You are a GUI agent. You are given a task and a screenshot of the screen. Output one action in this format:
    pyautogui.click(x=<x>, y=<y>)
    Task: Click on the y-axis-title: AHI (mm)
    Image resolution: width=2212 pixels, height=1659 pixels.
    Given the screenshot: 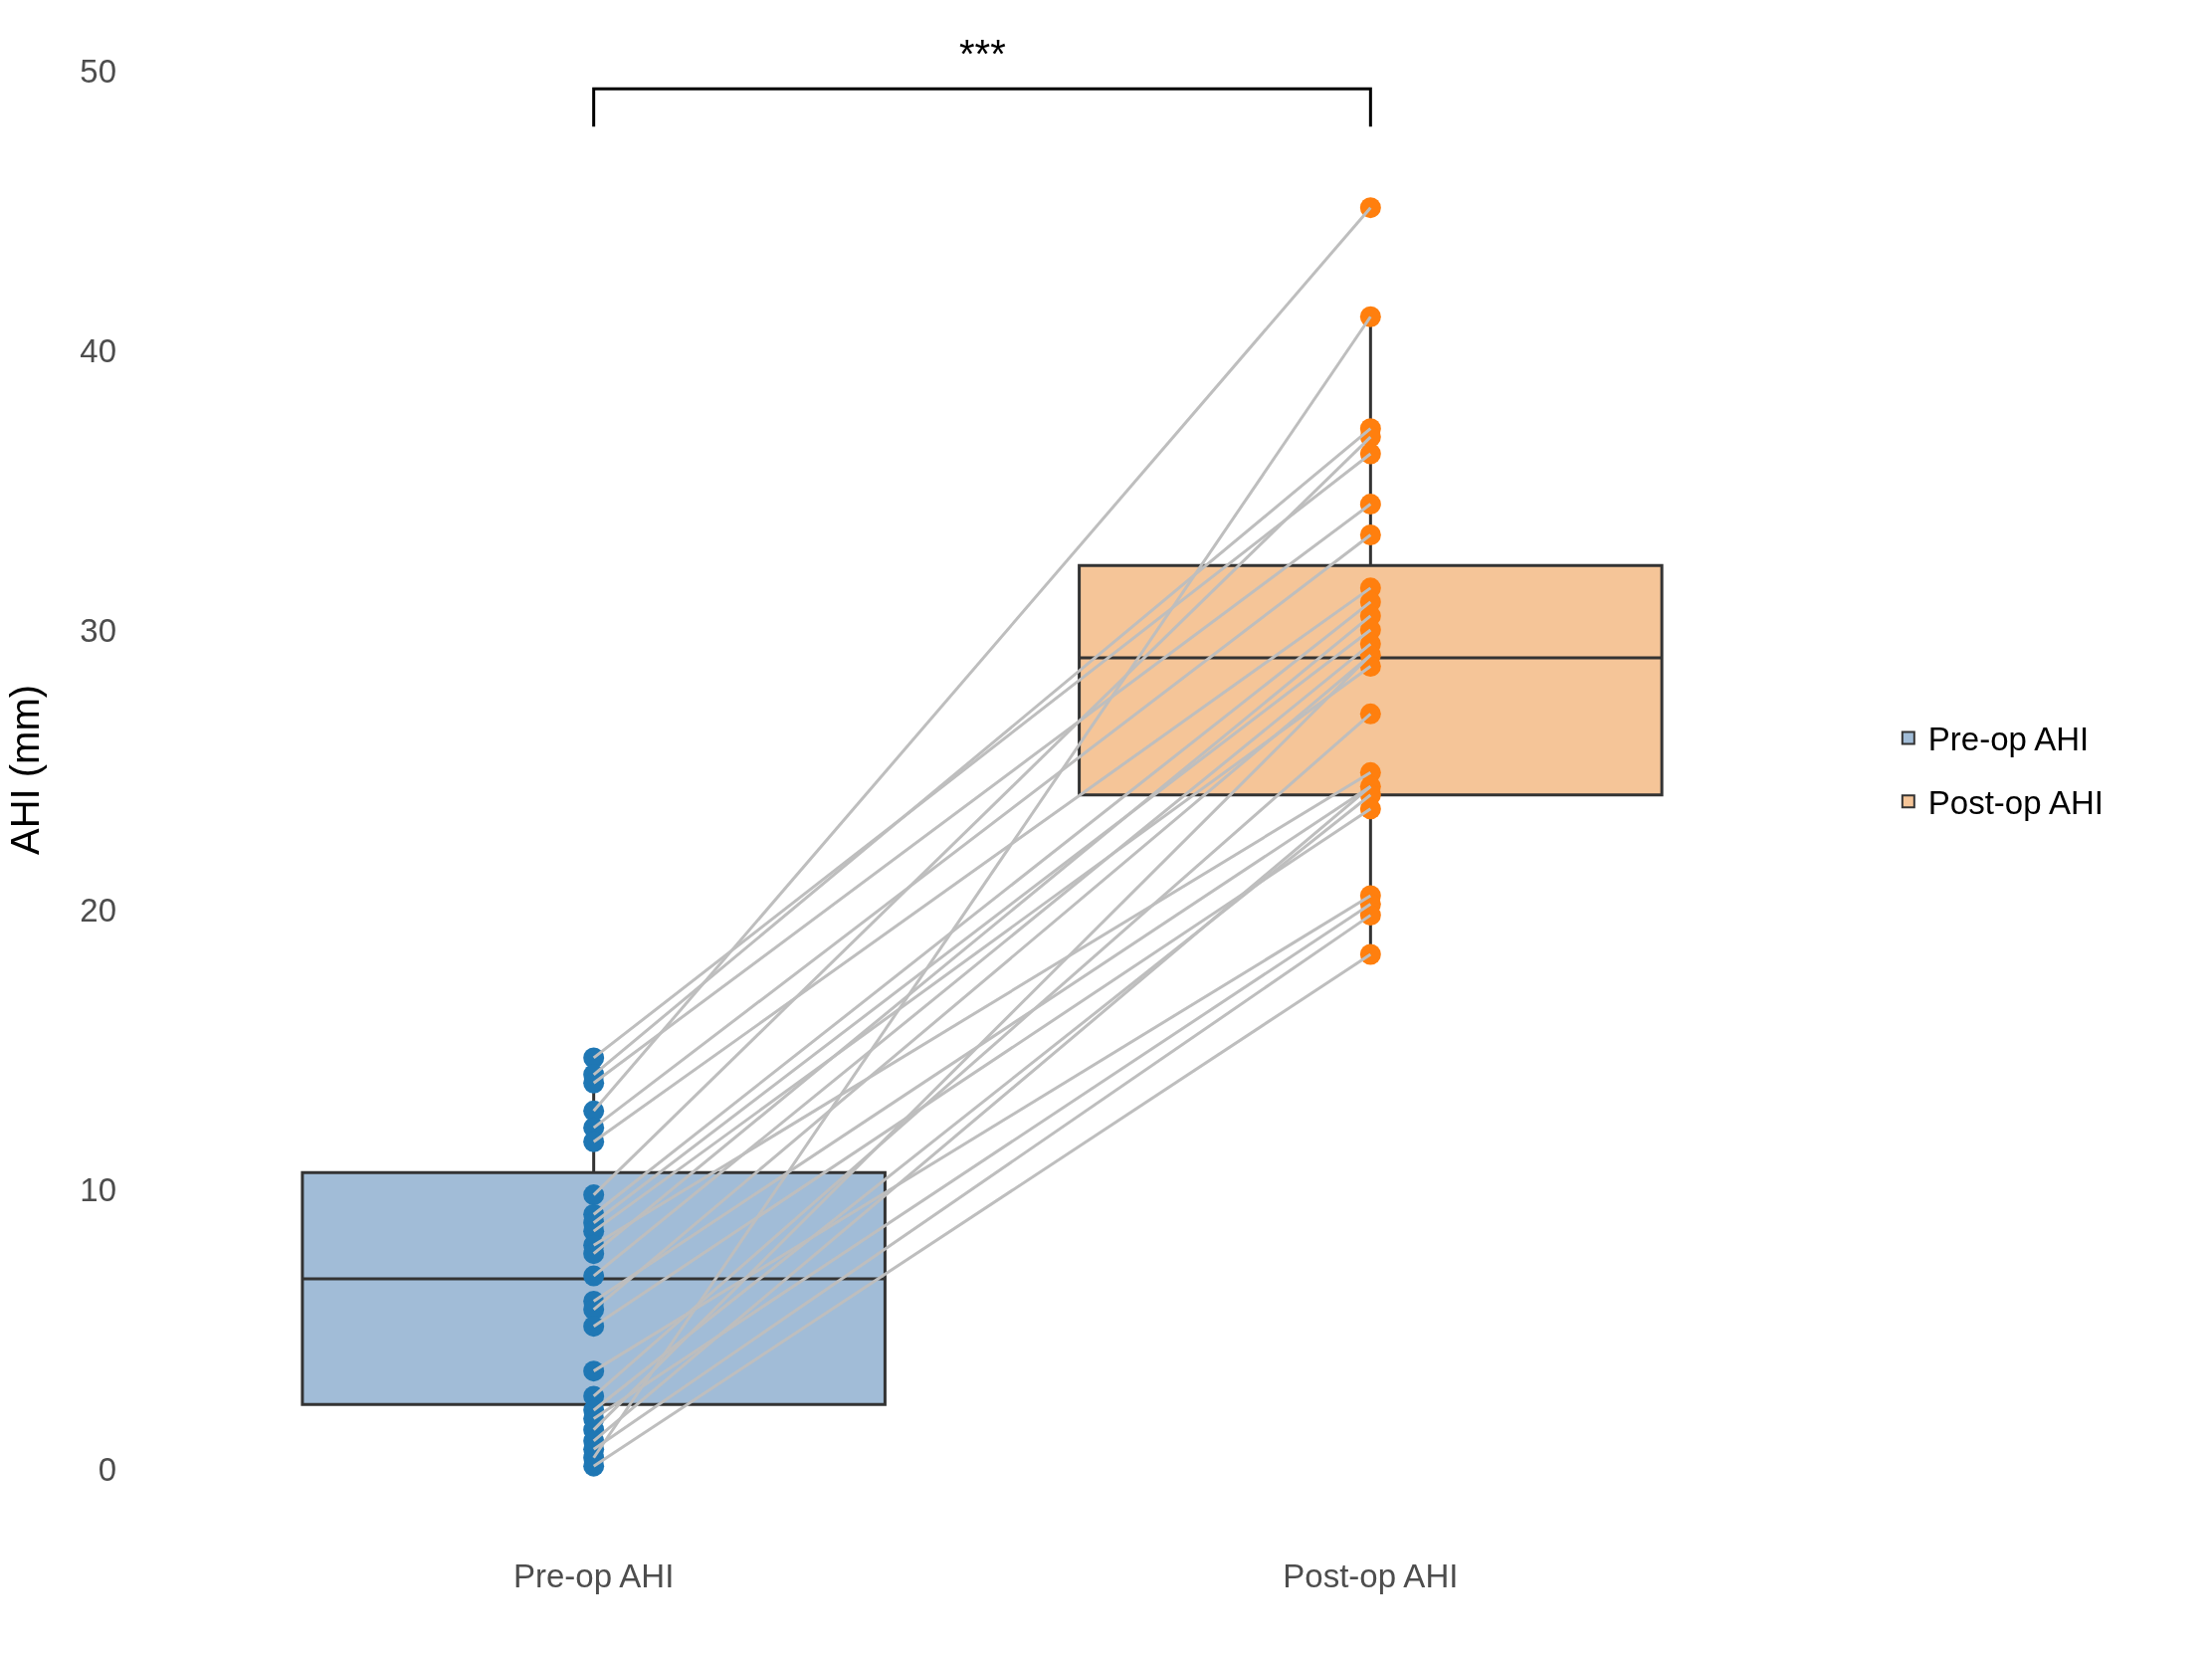 What is the action you would take?
    pyautogui.click(x=24, y=770)
    